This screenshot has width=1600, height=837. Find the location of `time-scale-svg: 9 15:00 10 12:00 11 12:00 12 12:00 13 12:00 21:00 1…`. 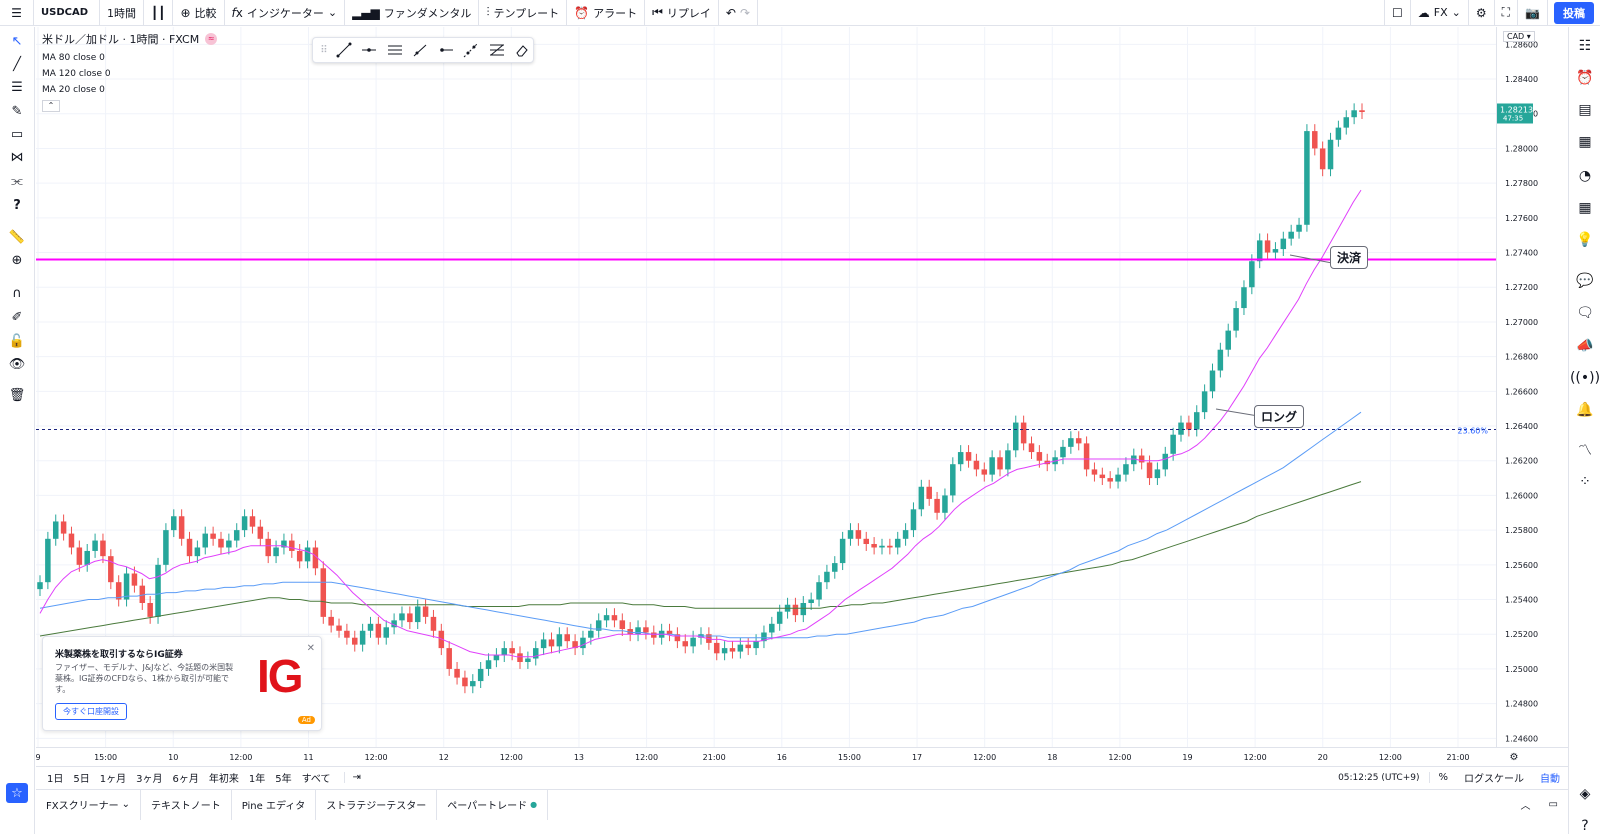

time-scale-svg: 9 15:00 10 12:00 11 12:00 12 12:00 13 12:00 21:00 1… is located at coordinates (776, 757).